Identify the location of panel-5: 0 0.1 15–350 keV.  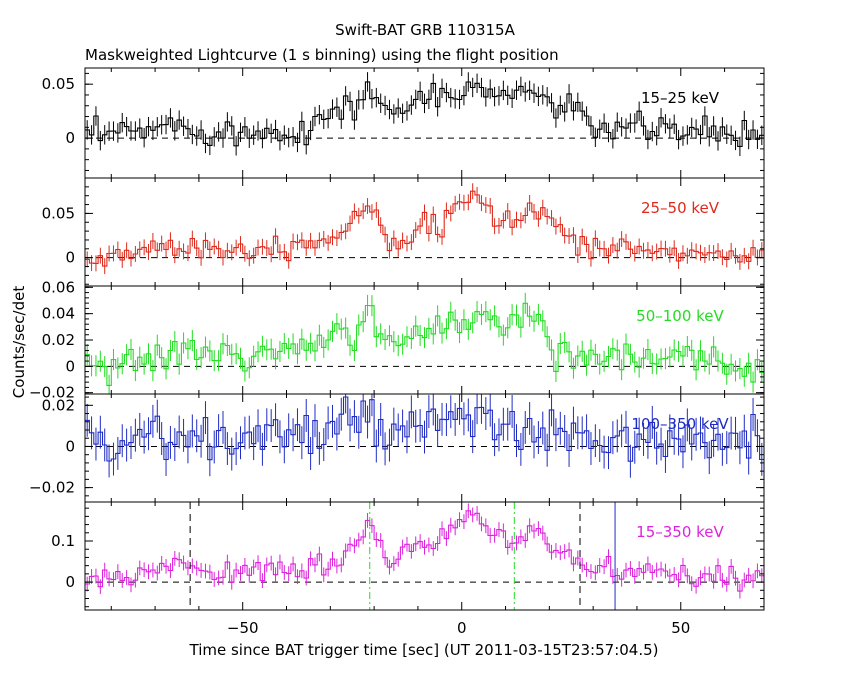
(408, 556).